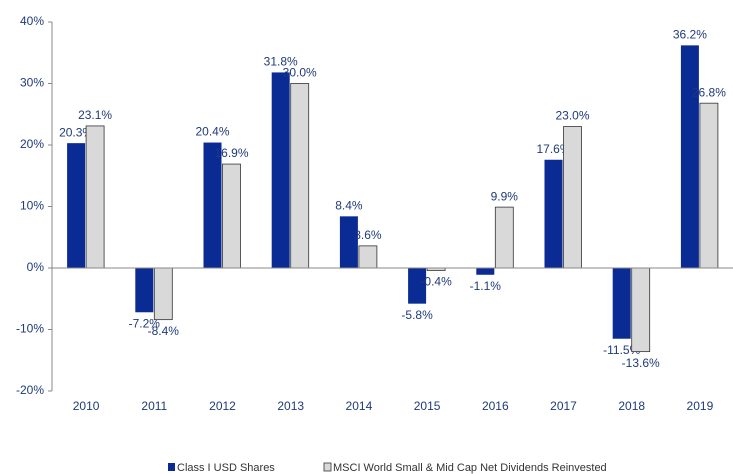  Describe the element at coordinates (290, 406) in the screenshot. I see `x-tick-label: 2013` at that location.